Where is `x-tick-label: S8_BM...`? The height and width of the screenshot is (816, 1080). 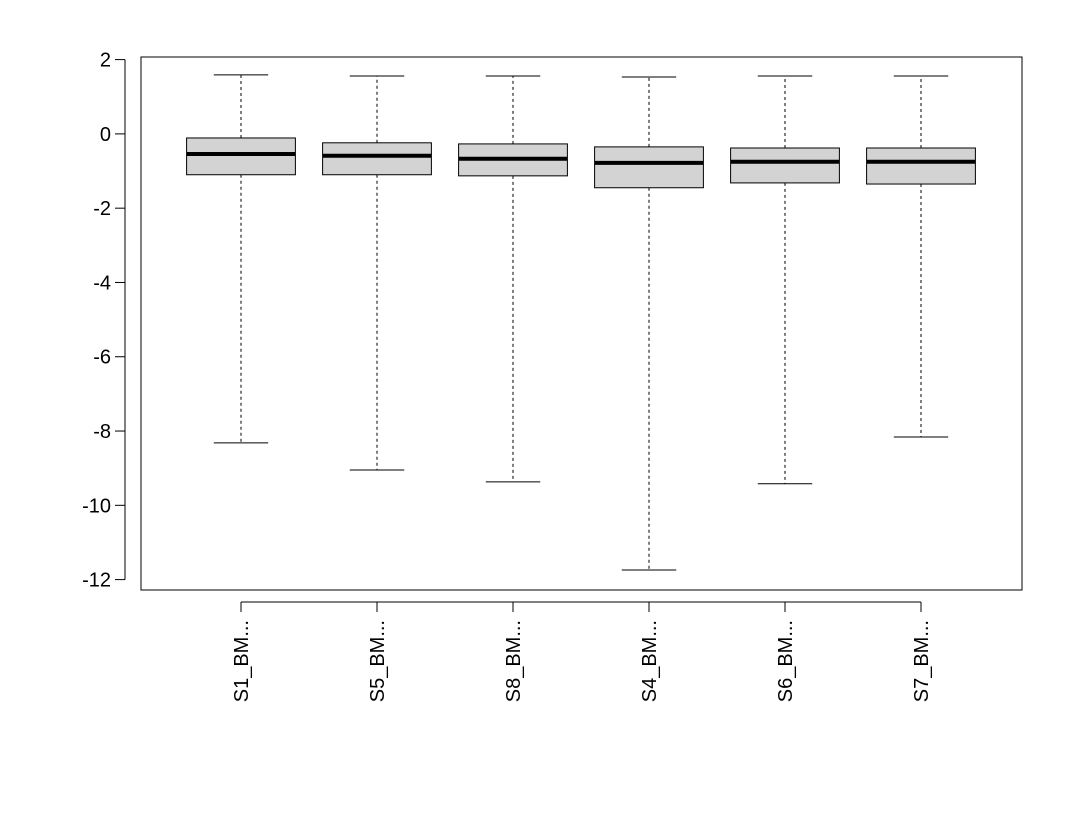 x-tick-label: S8_BM... is located at coordinates (514, 661).